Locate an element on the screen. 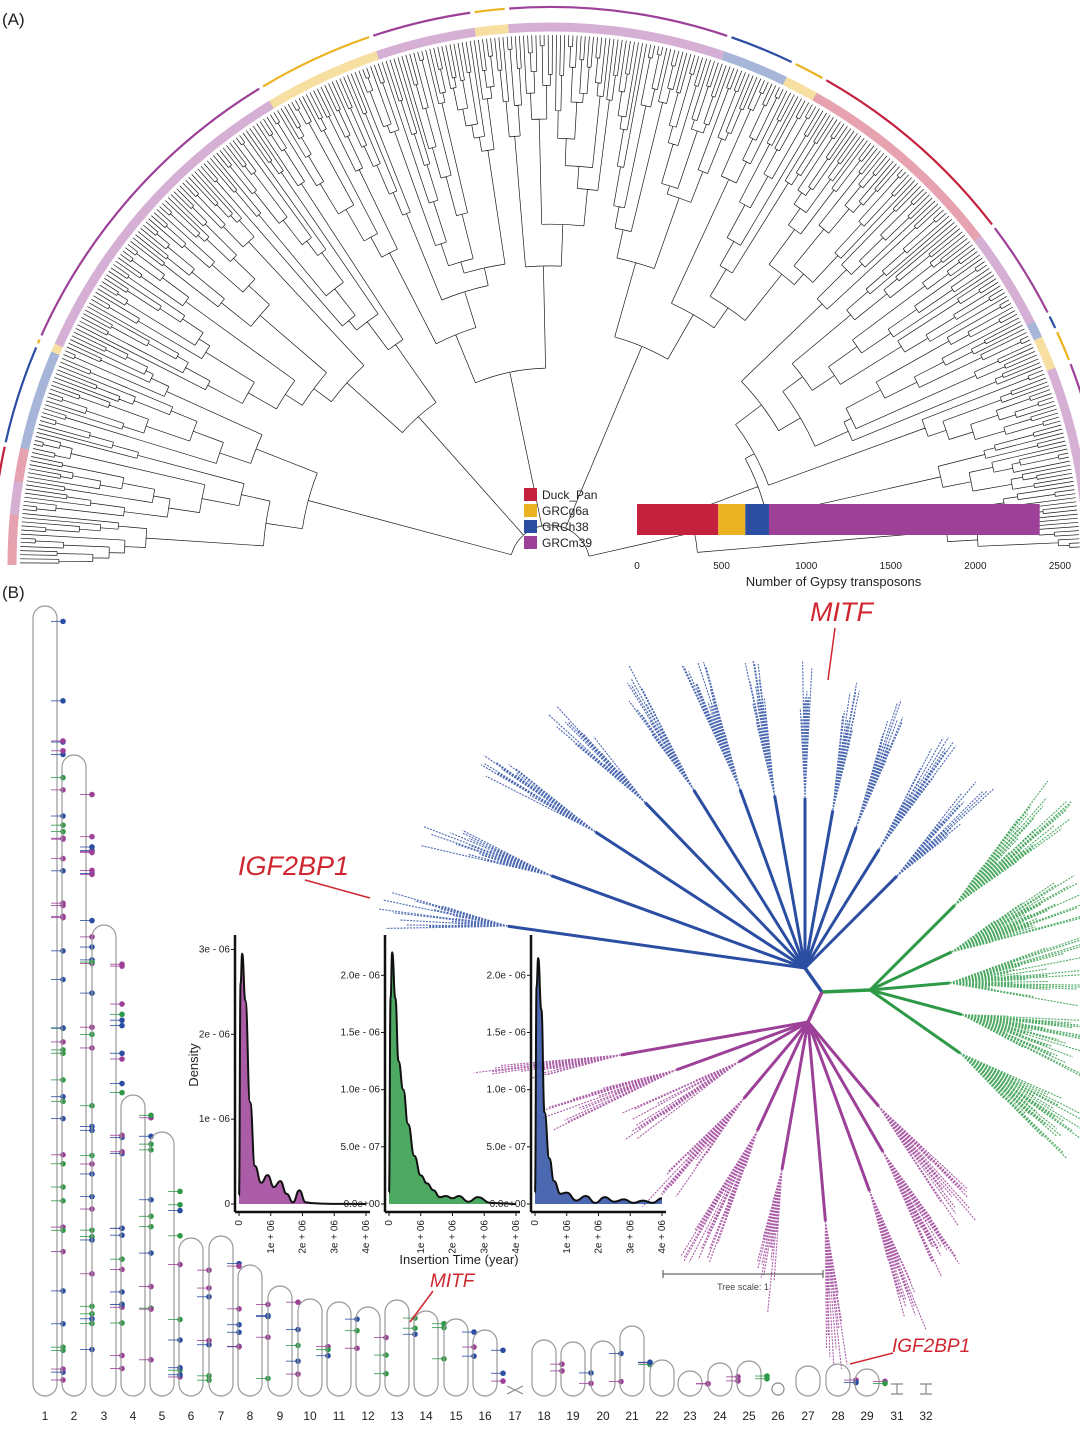 The image size is (1080, 1430). legend-swatch-grcg6a is located at coordinates (530, 510).